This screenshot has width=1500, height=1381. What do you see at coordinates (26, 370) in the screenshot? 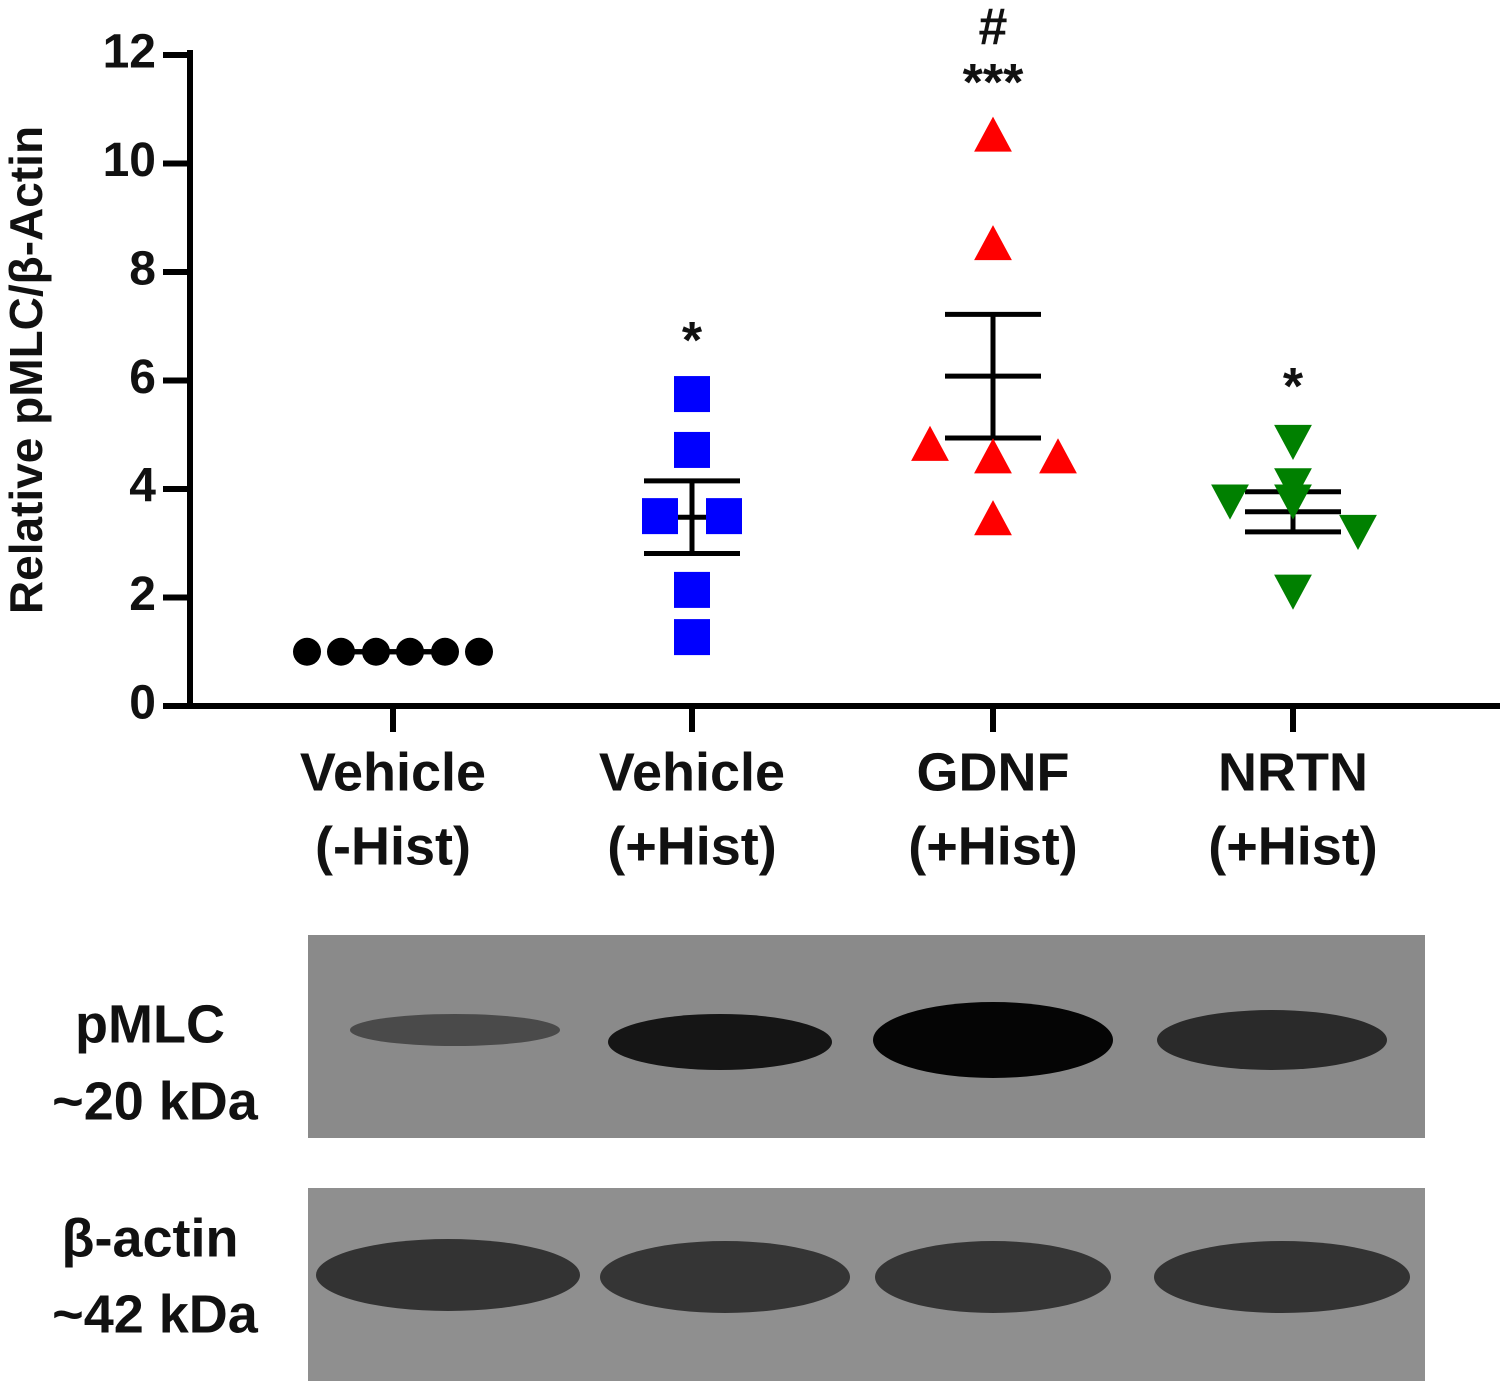
I see `y-axis-label: Relative pMLC/β-Actin` at bounding box center [26, 370].